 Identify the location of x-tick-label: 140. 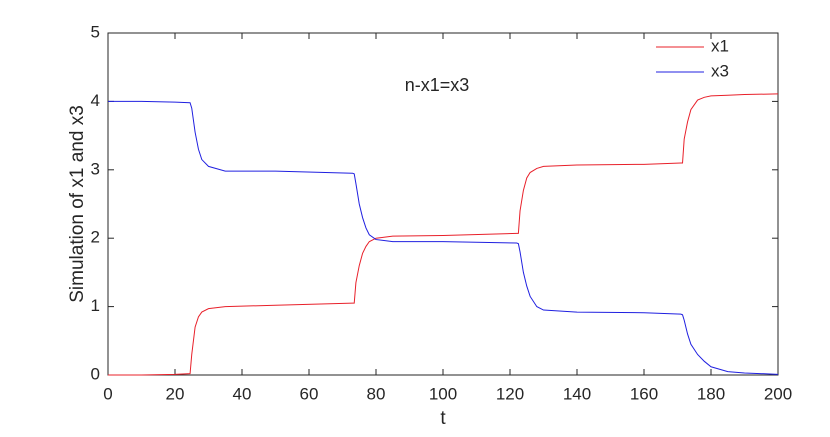
(577, 393).